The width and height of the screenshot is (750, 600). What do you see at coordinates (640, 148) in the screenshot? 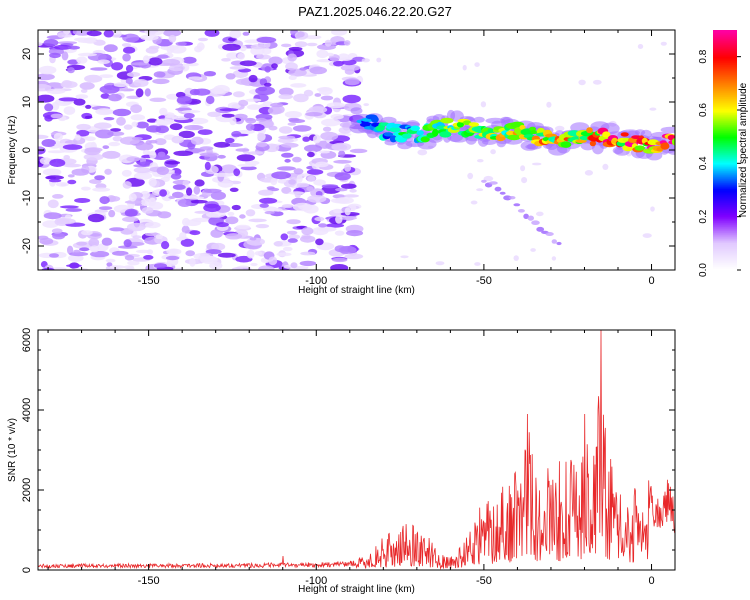
I see `signal-blob` at bounding box center [640, 148].